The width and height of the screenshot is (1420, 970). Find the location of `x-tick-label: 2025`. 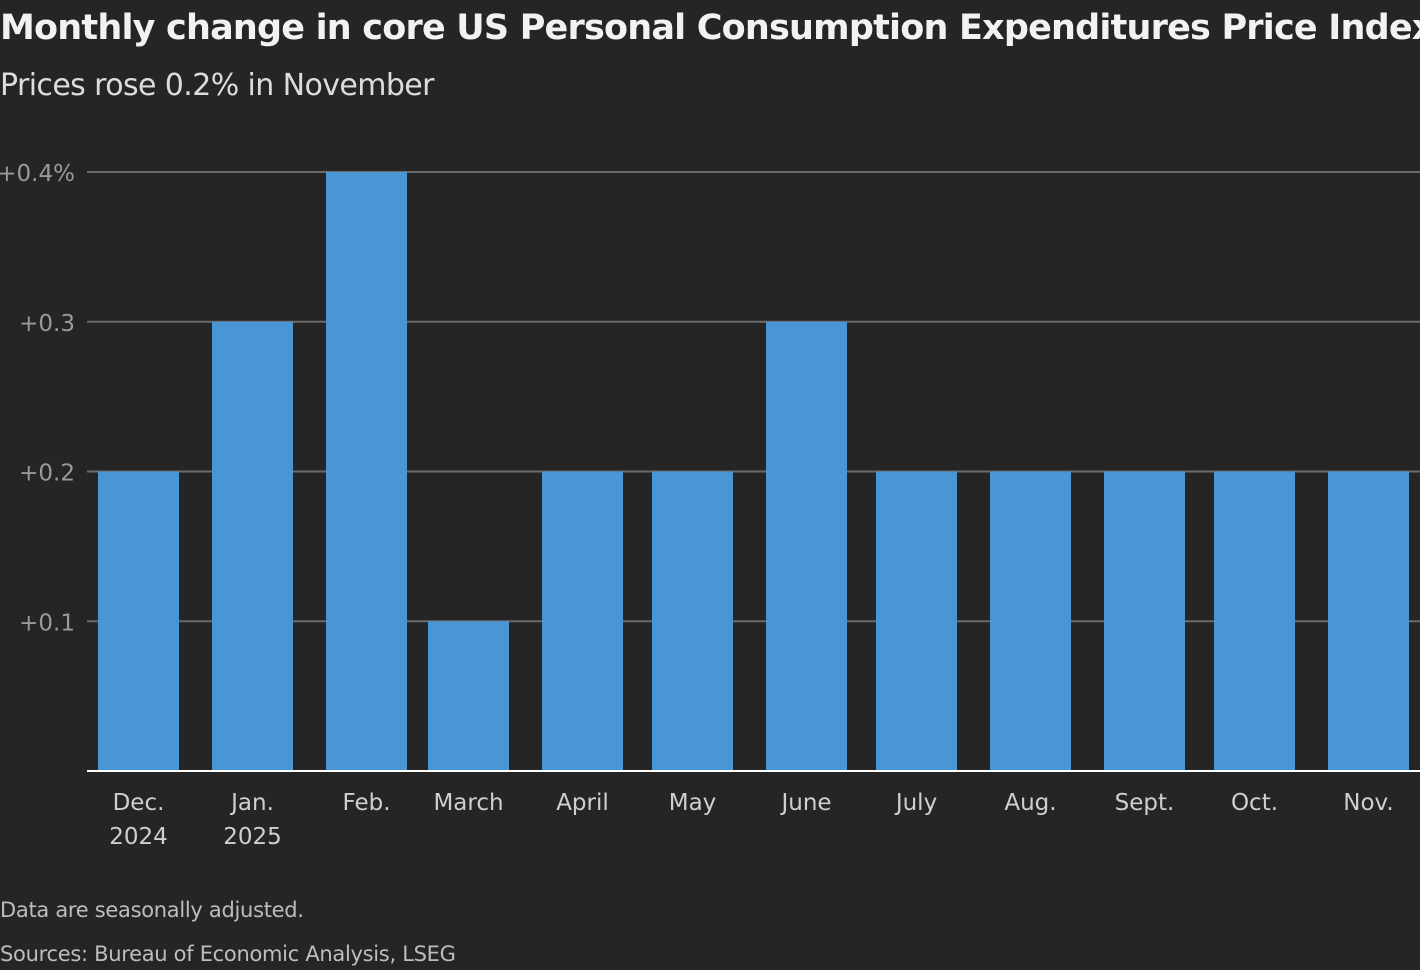

x-tick-label: 2025 is located at coordinates (252, 837).